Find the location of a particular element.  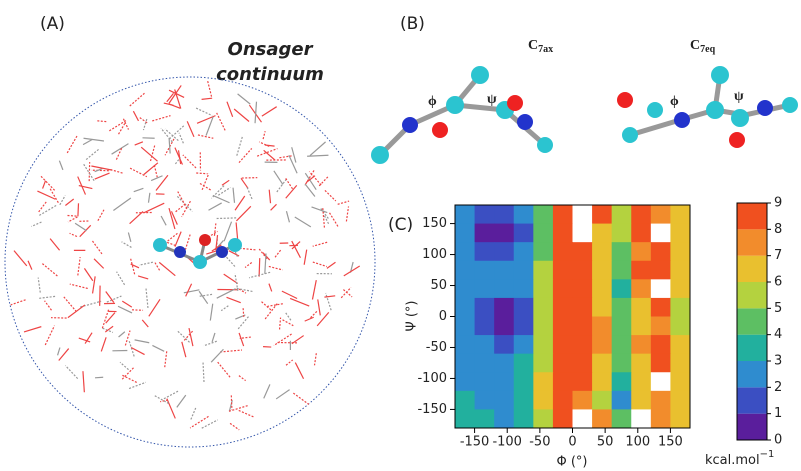

colorbar-tick-label: 6 is located at coordinates (778, 282).